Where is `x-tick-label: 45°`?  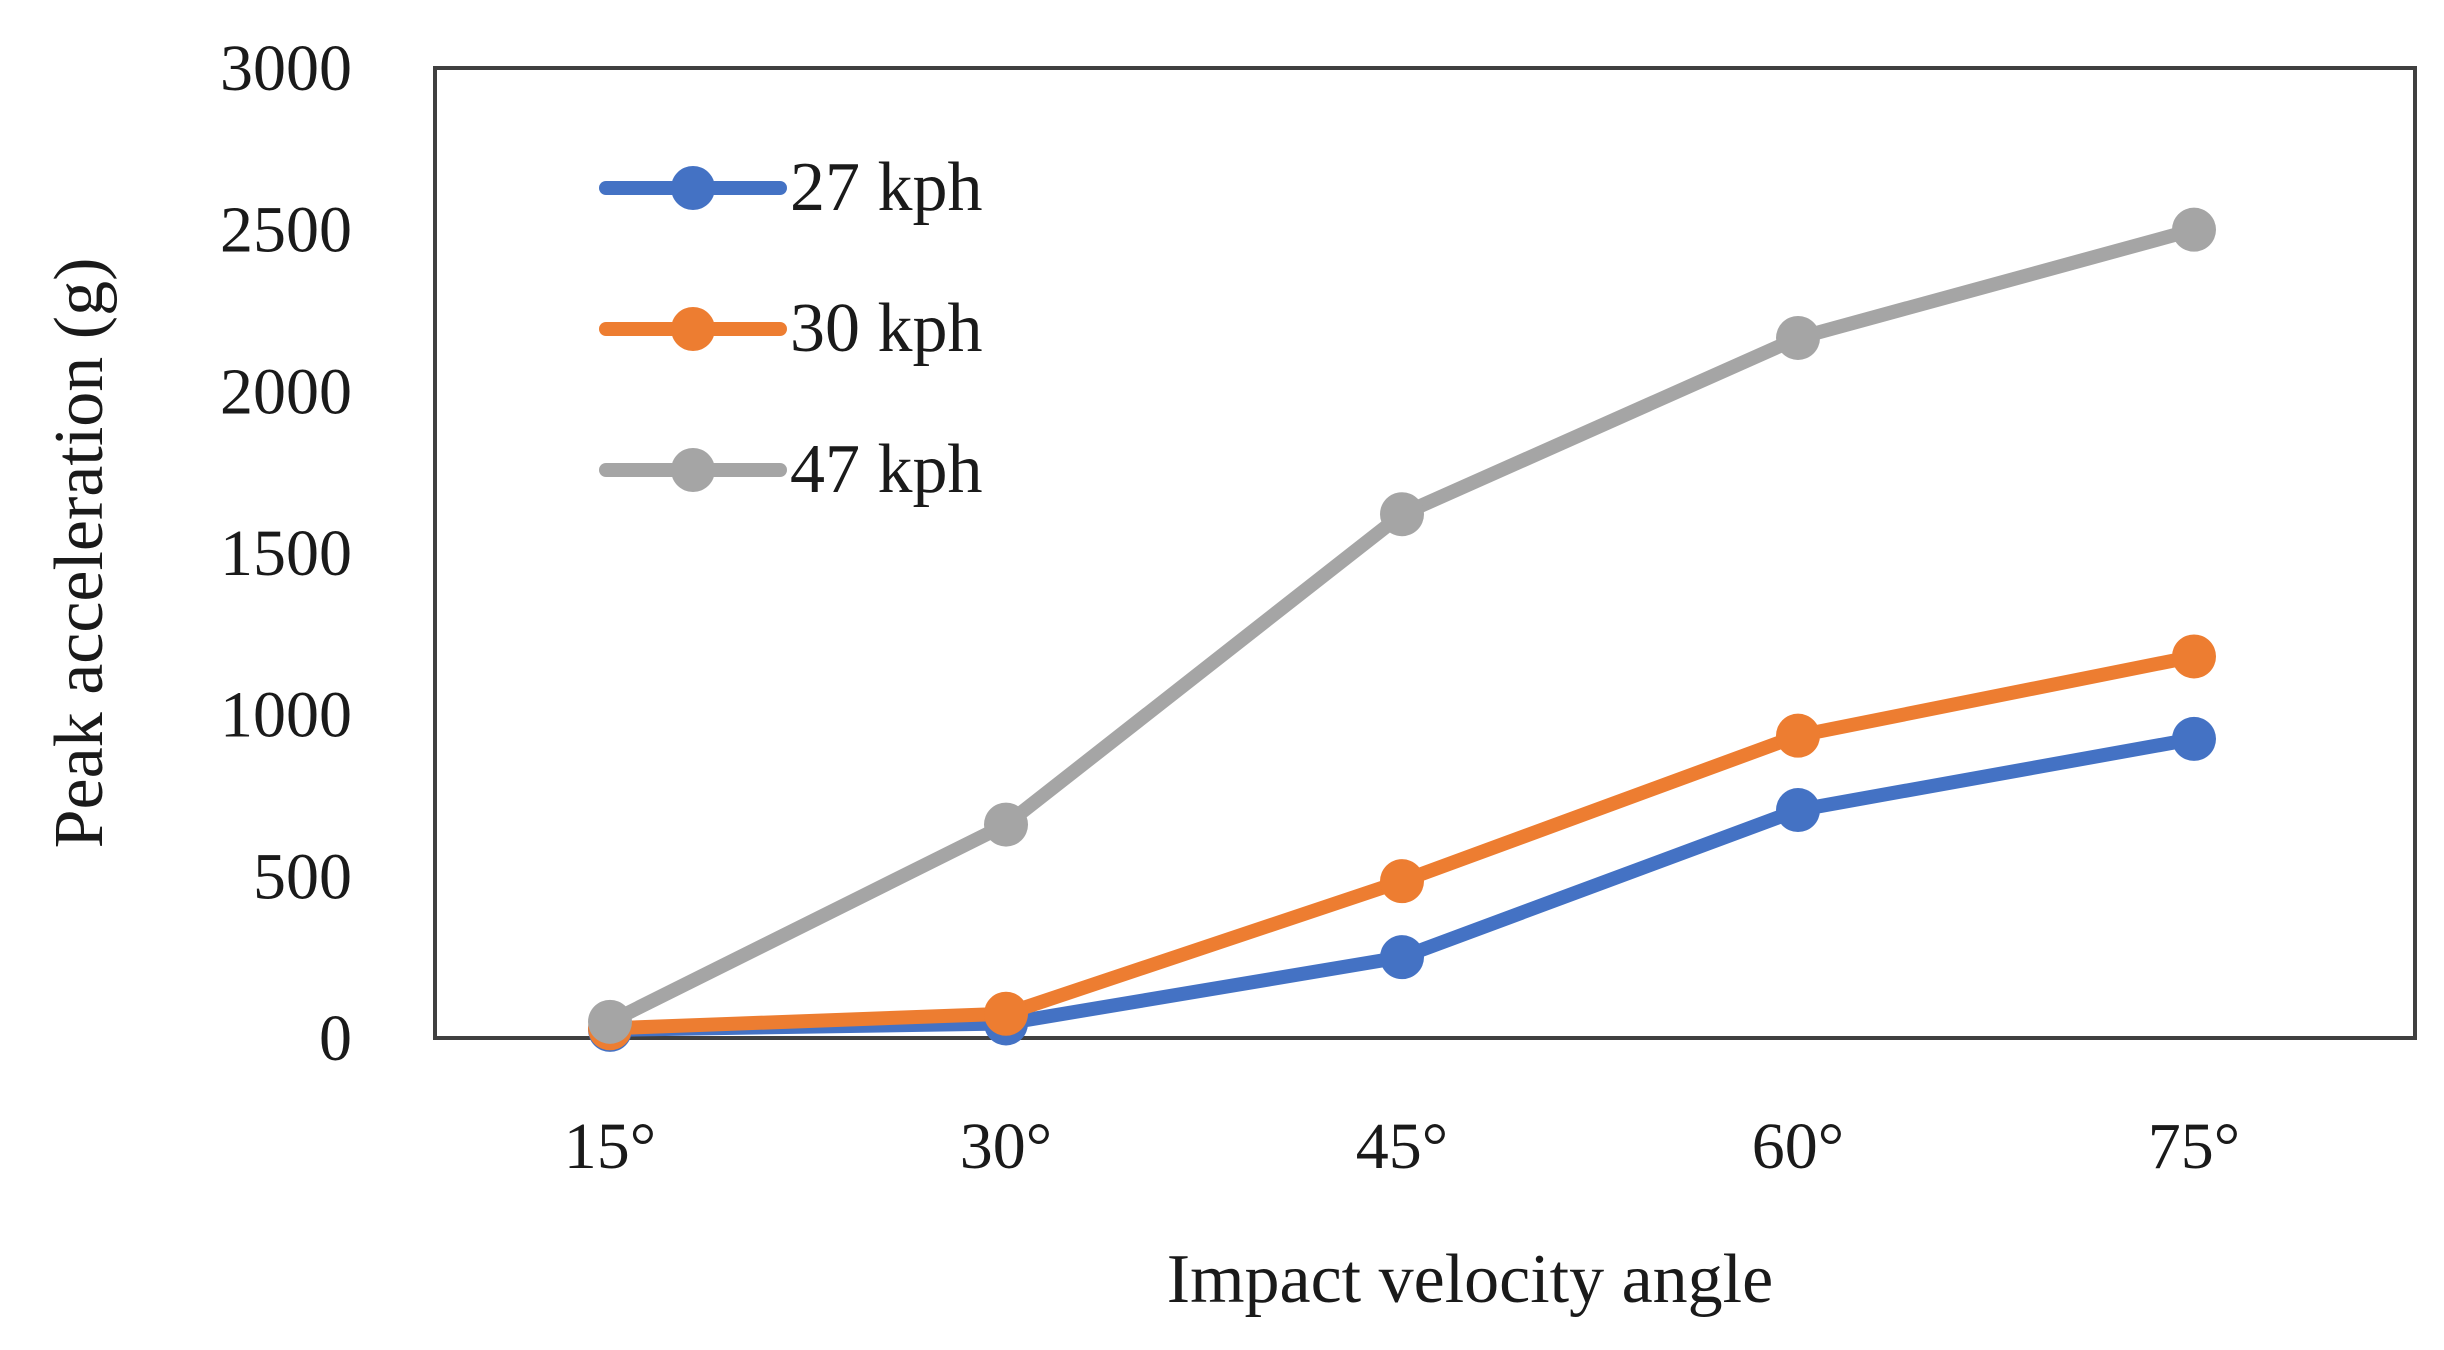 x-tick-label: 45° is located at coordinates (1402, 1146).